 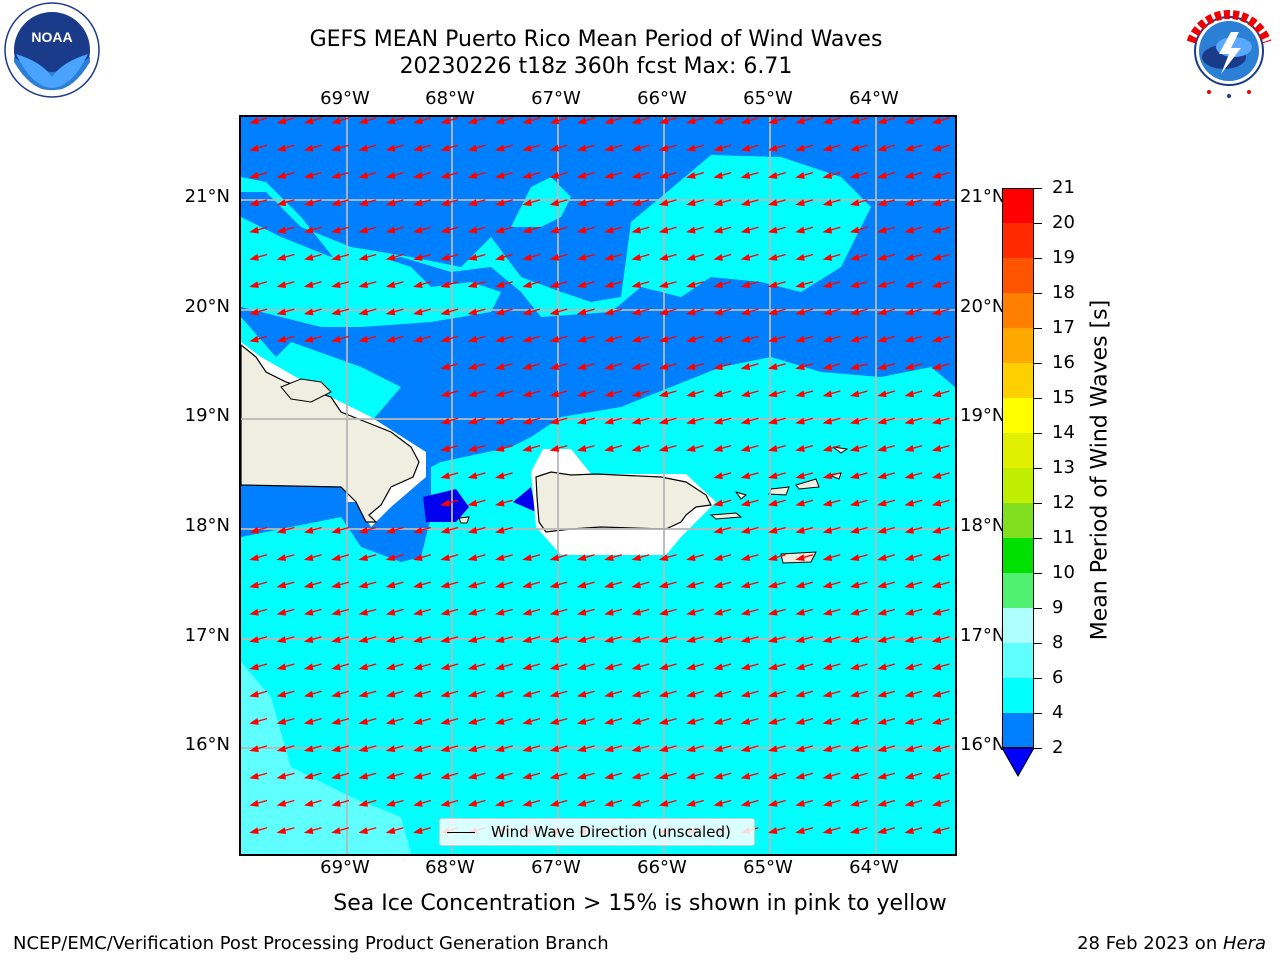 What do you see at coordinates (345, 98) in the screenshot?
I see `lon-label-top: 69°W` at bounding box center [345, 98].